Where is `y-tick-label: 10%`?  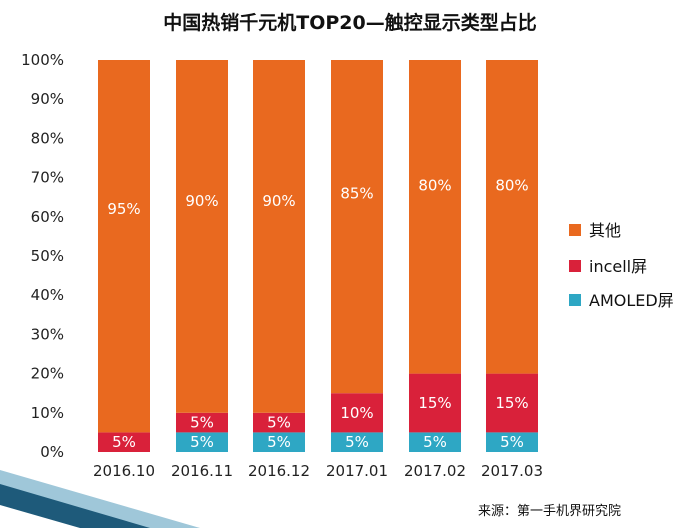
y-tick-label: 10% is located at coordinates (47, 413).